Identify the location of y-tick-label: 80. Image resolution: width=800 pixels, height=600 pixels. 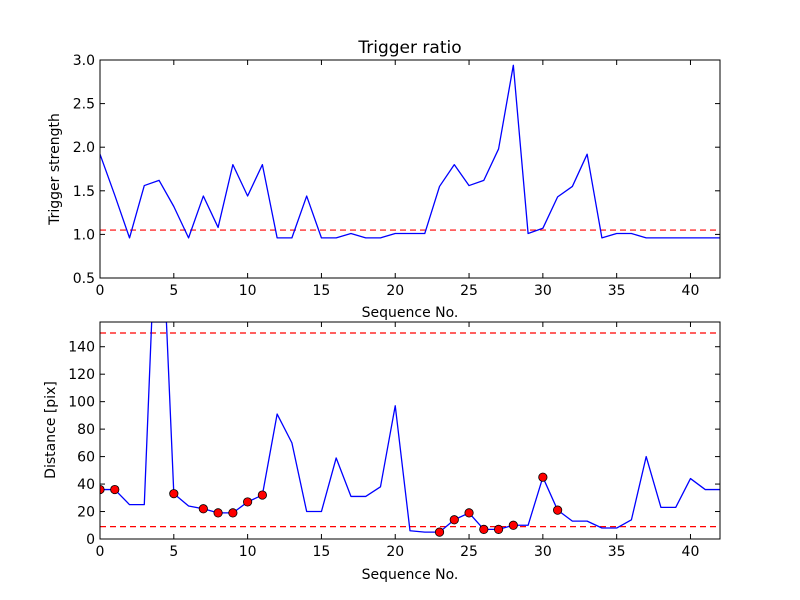
(86, 430).